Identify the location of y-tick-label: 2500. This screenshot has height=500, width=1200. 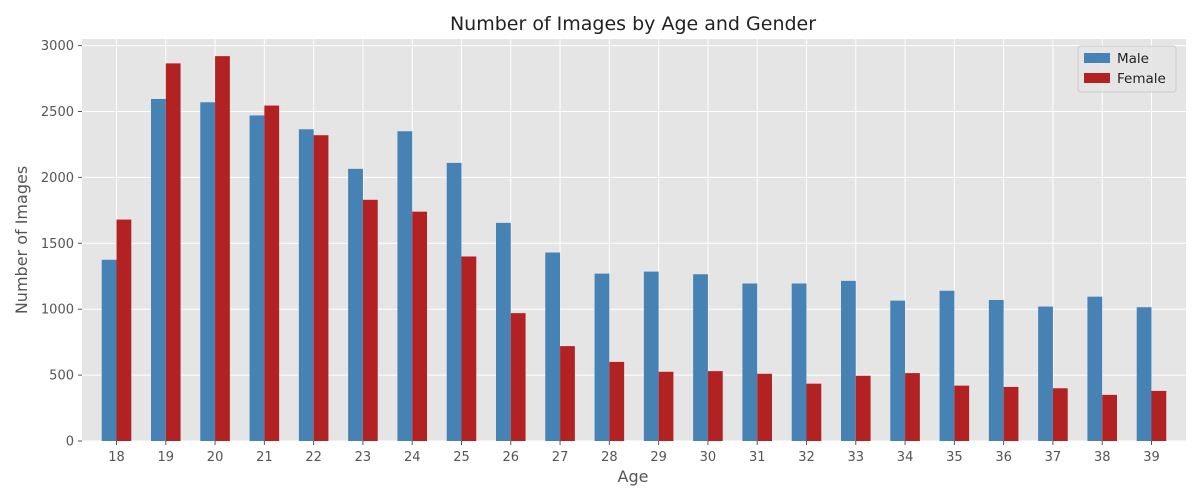
(57, 112).